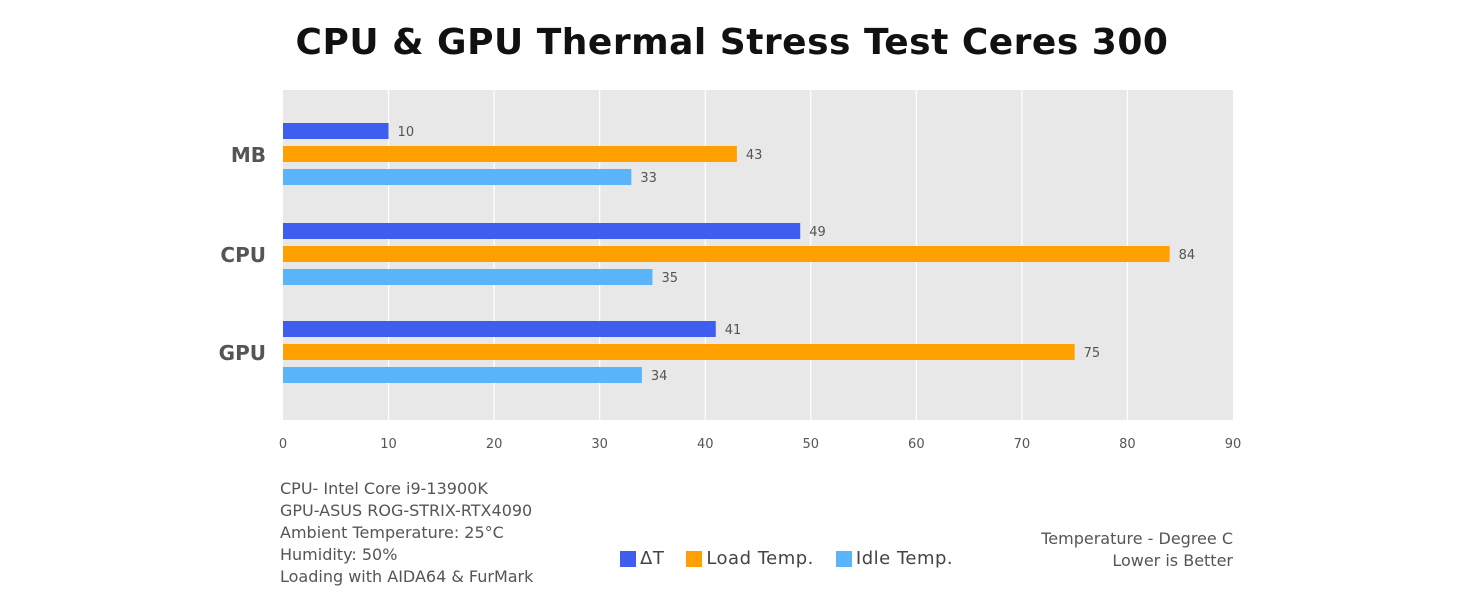  What do you see at coordinates (628, 558) in the screenshot?
I see `legend-swatch-delta` at bounding box center [628, 558].